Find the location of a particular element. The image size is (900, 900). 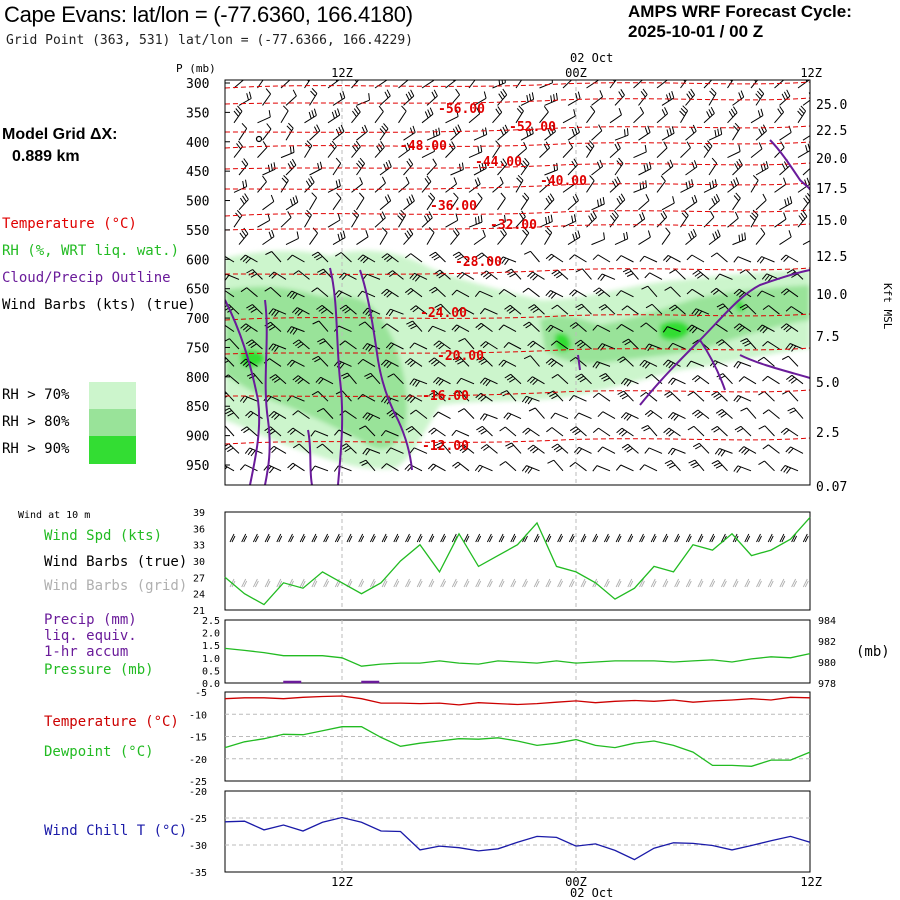

pressure-ytick-978: 978 is located at coordinates (827, 684).